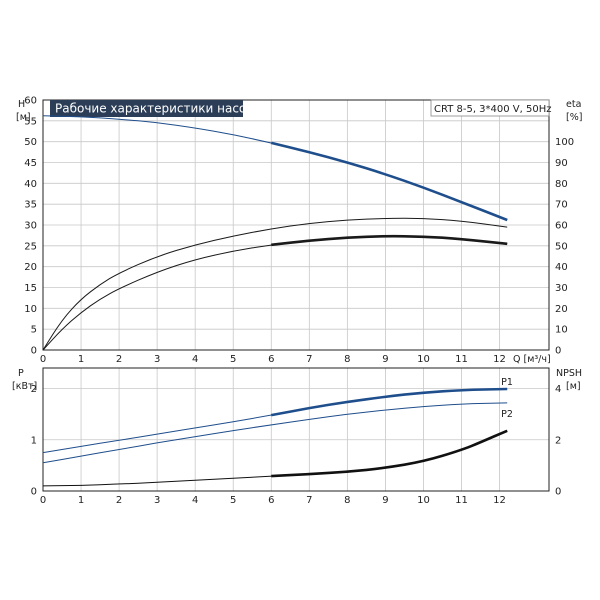 The height and width of the screenshot is (600, 600). Describe the element at coordinates (233, 359) in the screenshot. I see `upper-x-tick-label: 5` at that location.